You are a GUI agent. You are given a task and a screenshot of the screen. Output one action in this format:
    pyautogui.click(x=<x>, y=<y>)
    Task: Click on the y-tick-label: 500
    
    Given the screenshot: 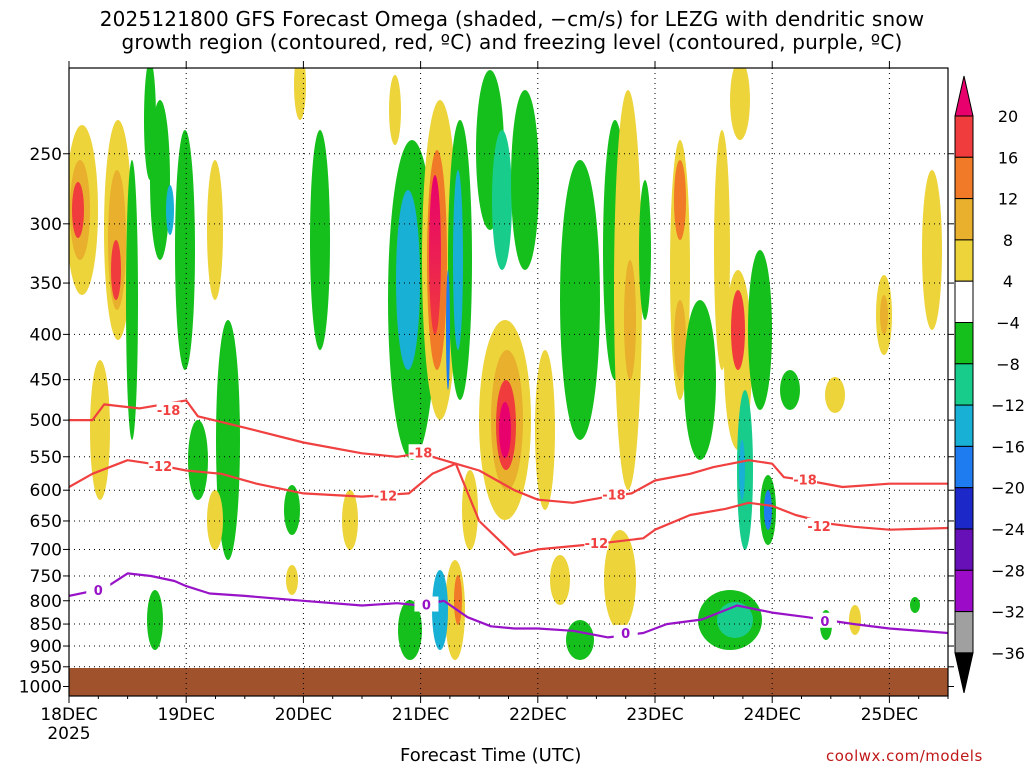 What is the action you would take?
    pyautogui.click(x=46, y=421)
    